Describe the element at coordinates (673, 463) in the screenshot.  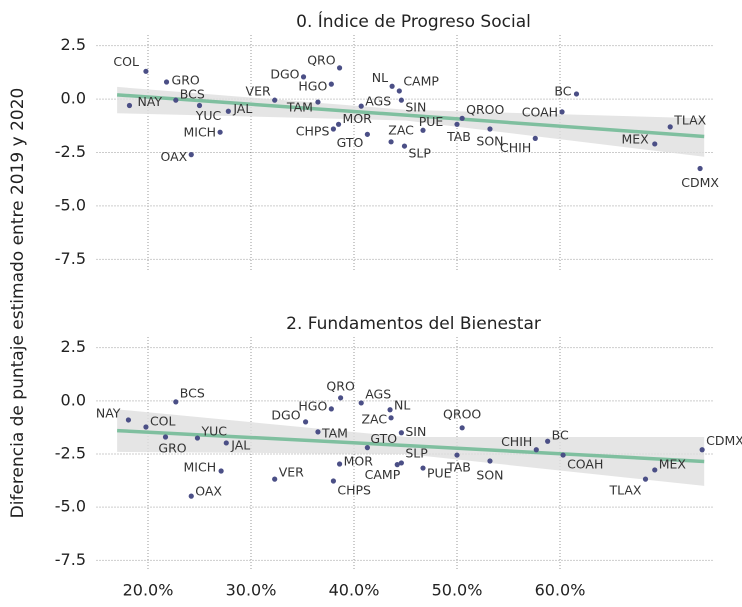
I see `point-label: MEX` at that location.